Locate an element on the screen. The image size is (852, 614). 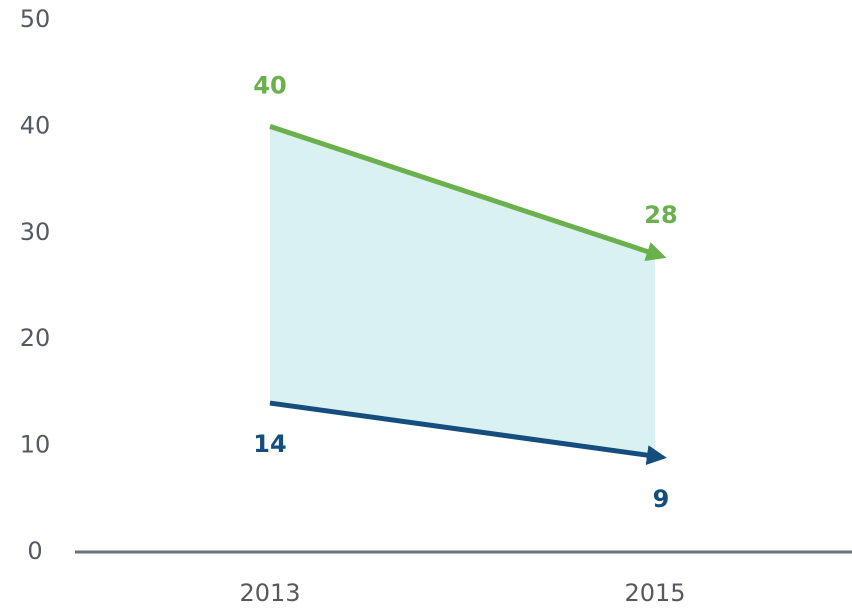
x-tick-label: 2015 is located at coordinates (654, 593).